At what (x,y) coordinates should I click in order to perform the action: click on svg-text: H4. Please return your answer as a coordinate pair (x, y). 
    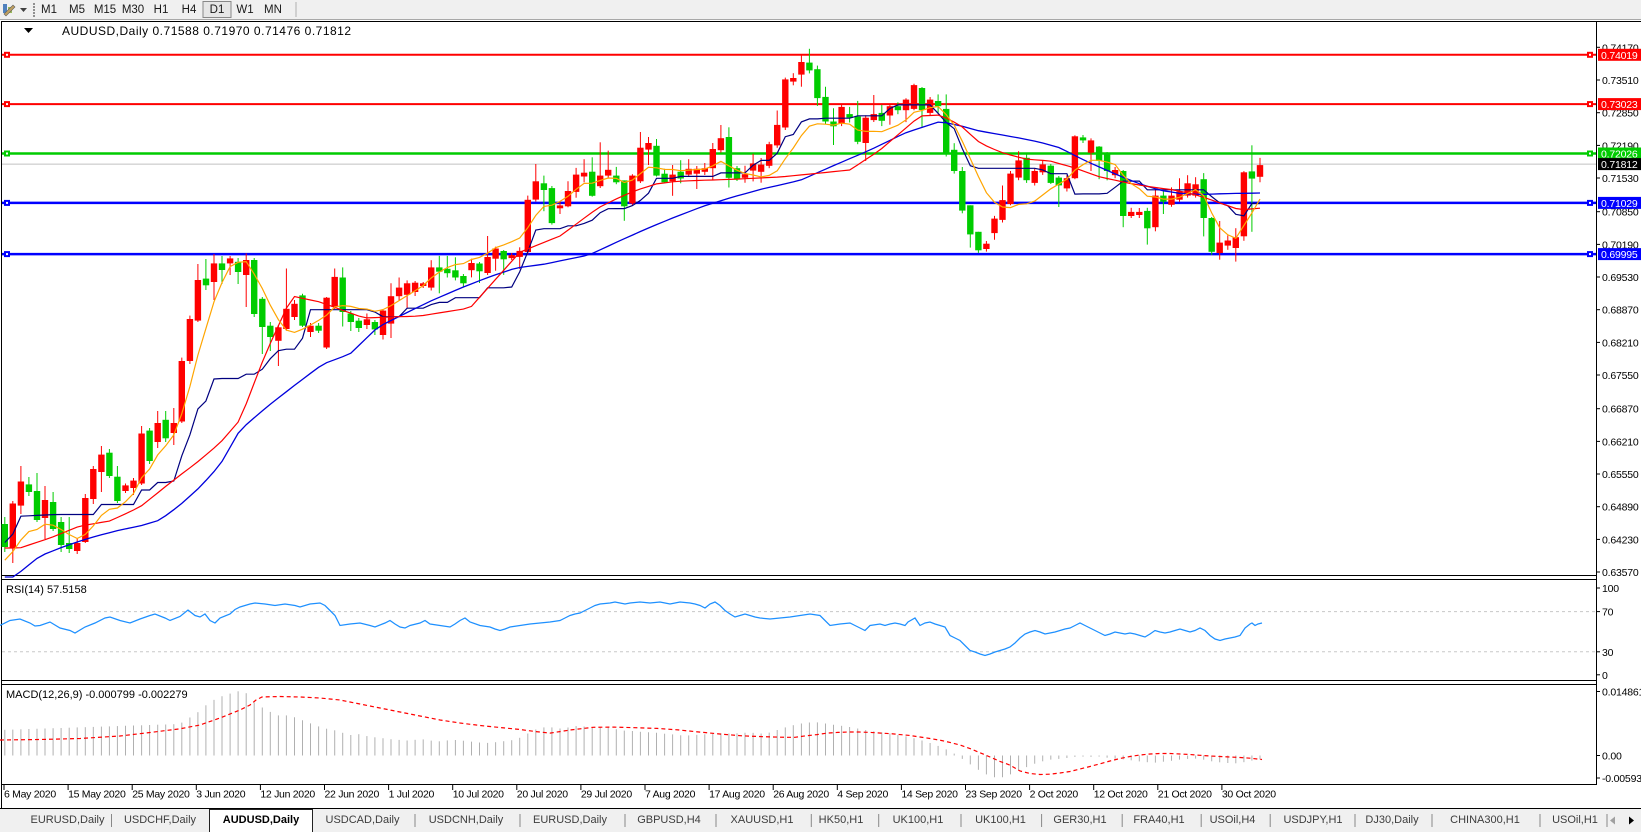
    Looking at the image, I should click on (189, 10).